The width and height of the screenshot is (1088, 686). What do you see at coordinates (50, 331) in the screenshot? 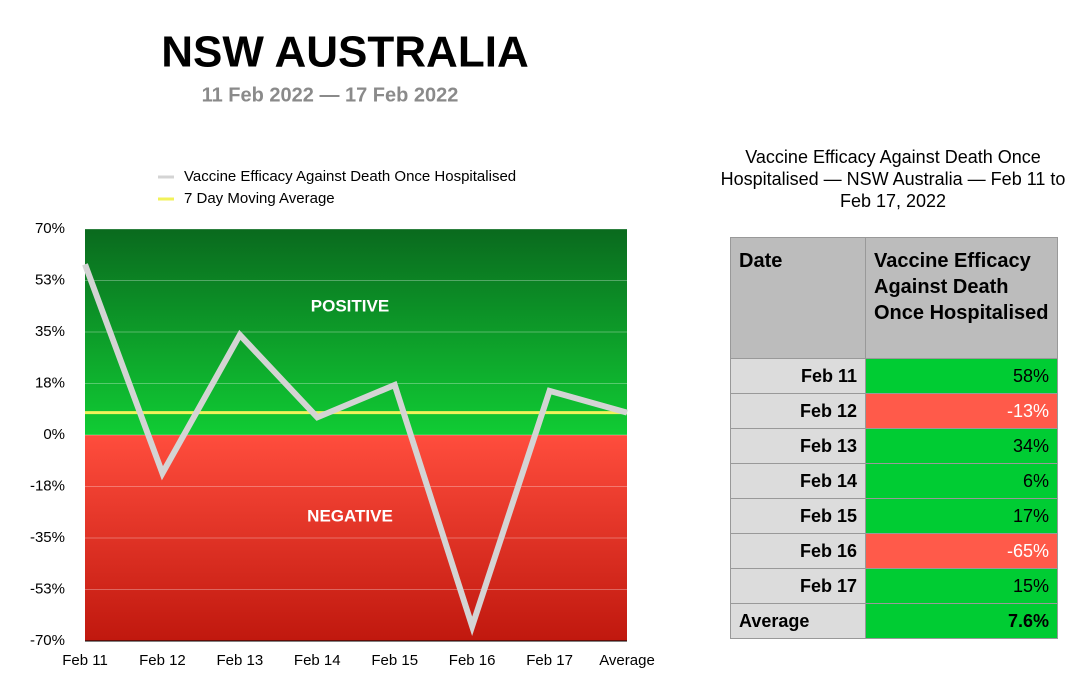
I see `y-tick-label: 35%` at bounding box center [50, 331].